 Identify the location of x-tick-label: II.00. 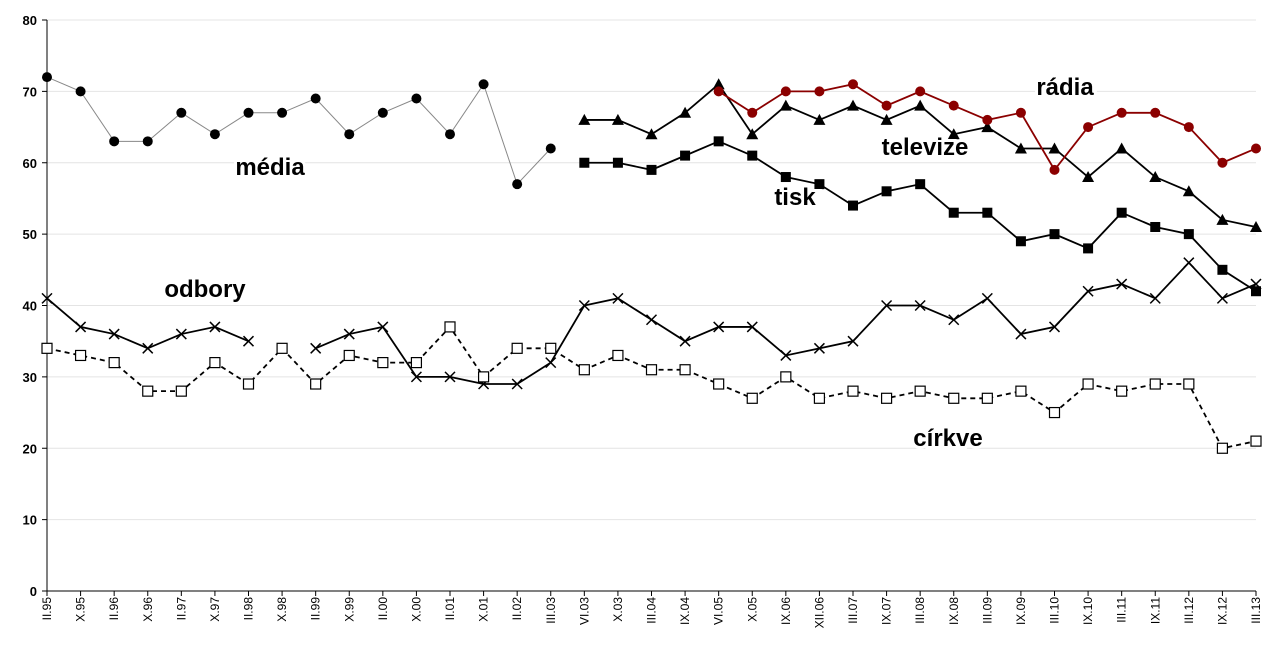
(383, 609).